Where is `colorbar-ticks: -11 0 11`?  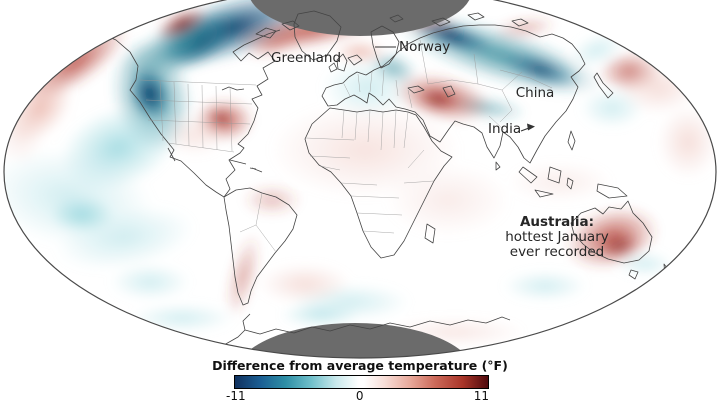 colorbar-ticks: -11 0 11 is located at coordinates (357, 396).